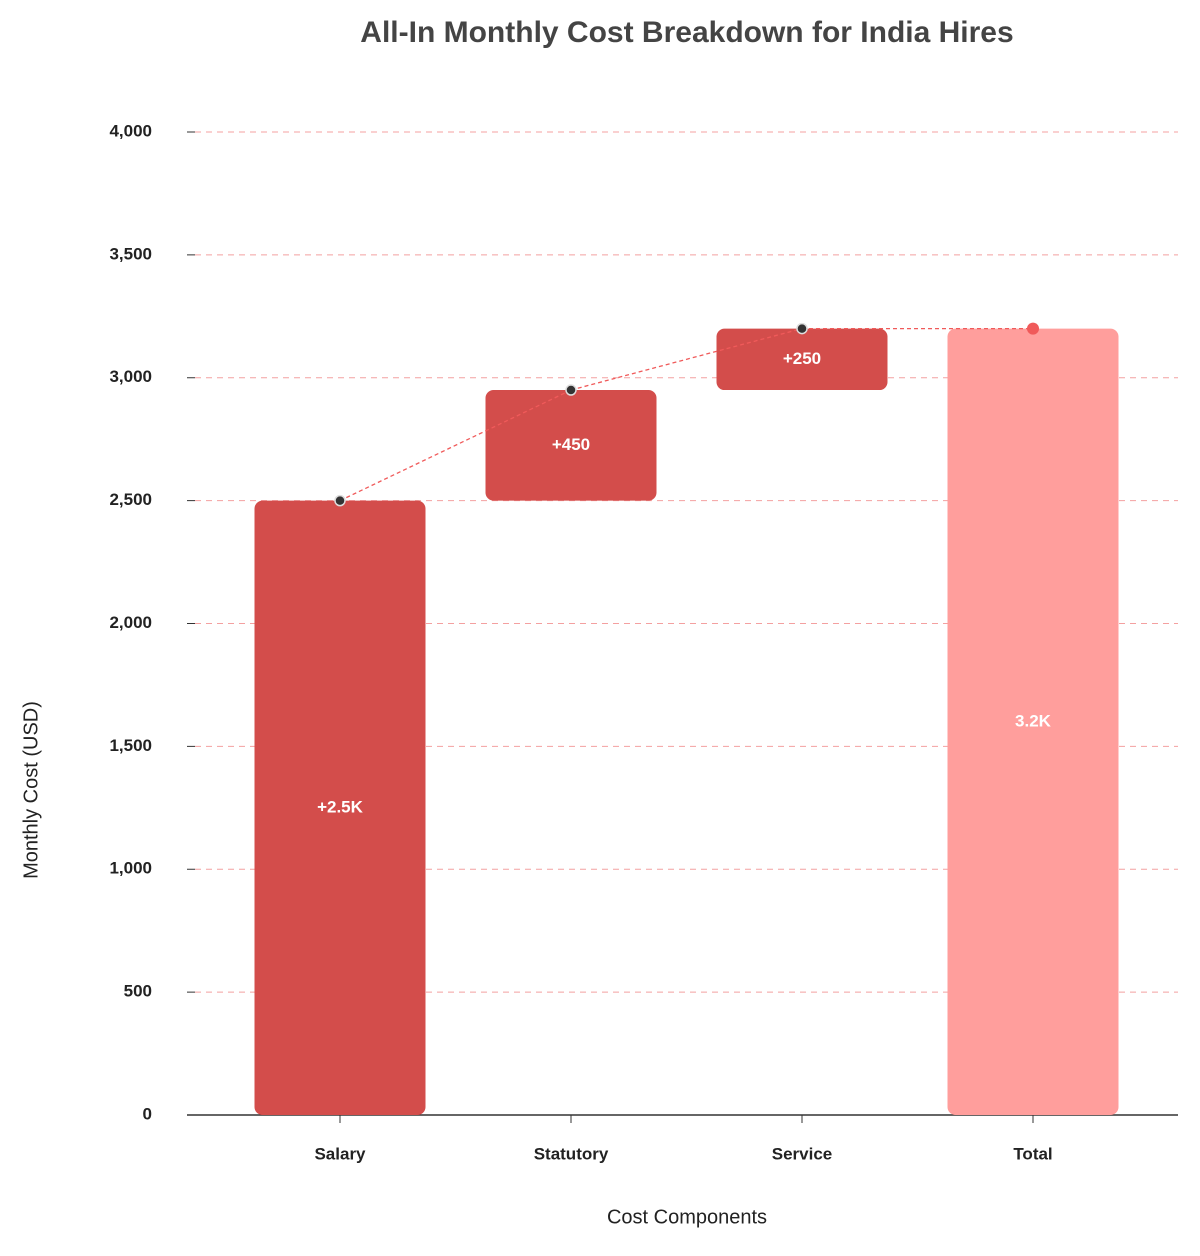  What do you see at coordinates (130, 499) in the screenshot?
I see `y-tick-label: 2,500` at bounding box center [130, 499].